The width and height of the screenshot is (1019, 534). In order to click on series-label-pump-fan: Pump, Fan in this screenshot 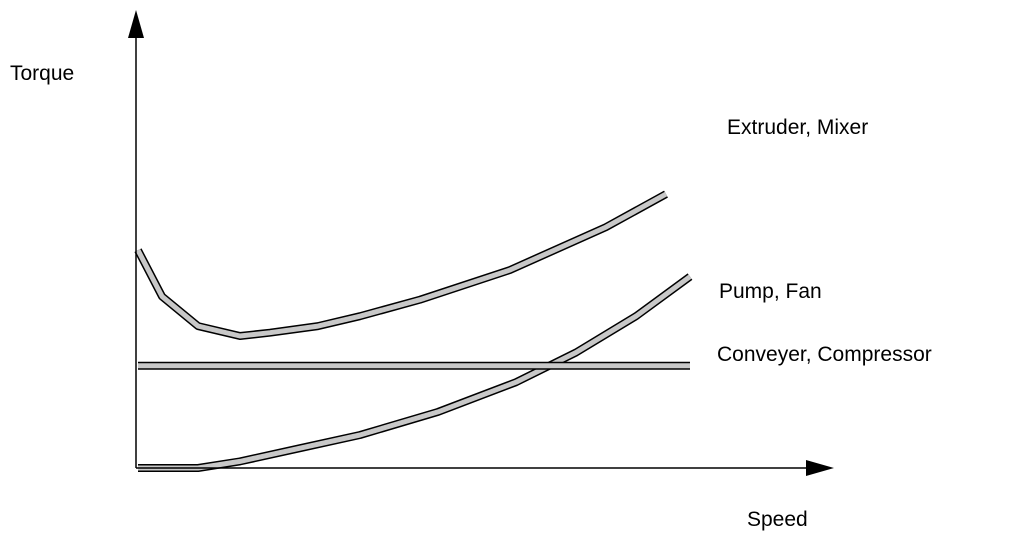, I will do `click(770, 291)`.